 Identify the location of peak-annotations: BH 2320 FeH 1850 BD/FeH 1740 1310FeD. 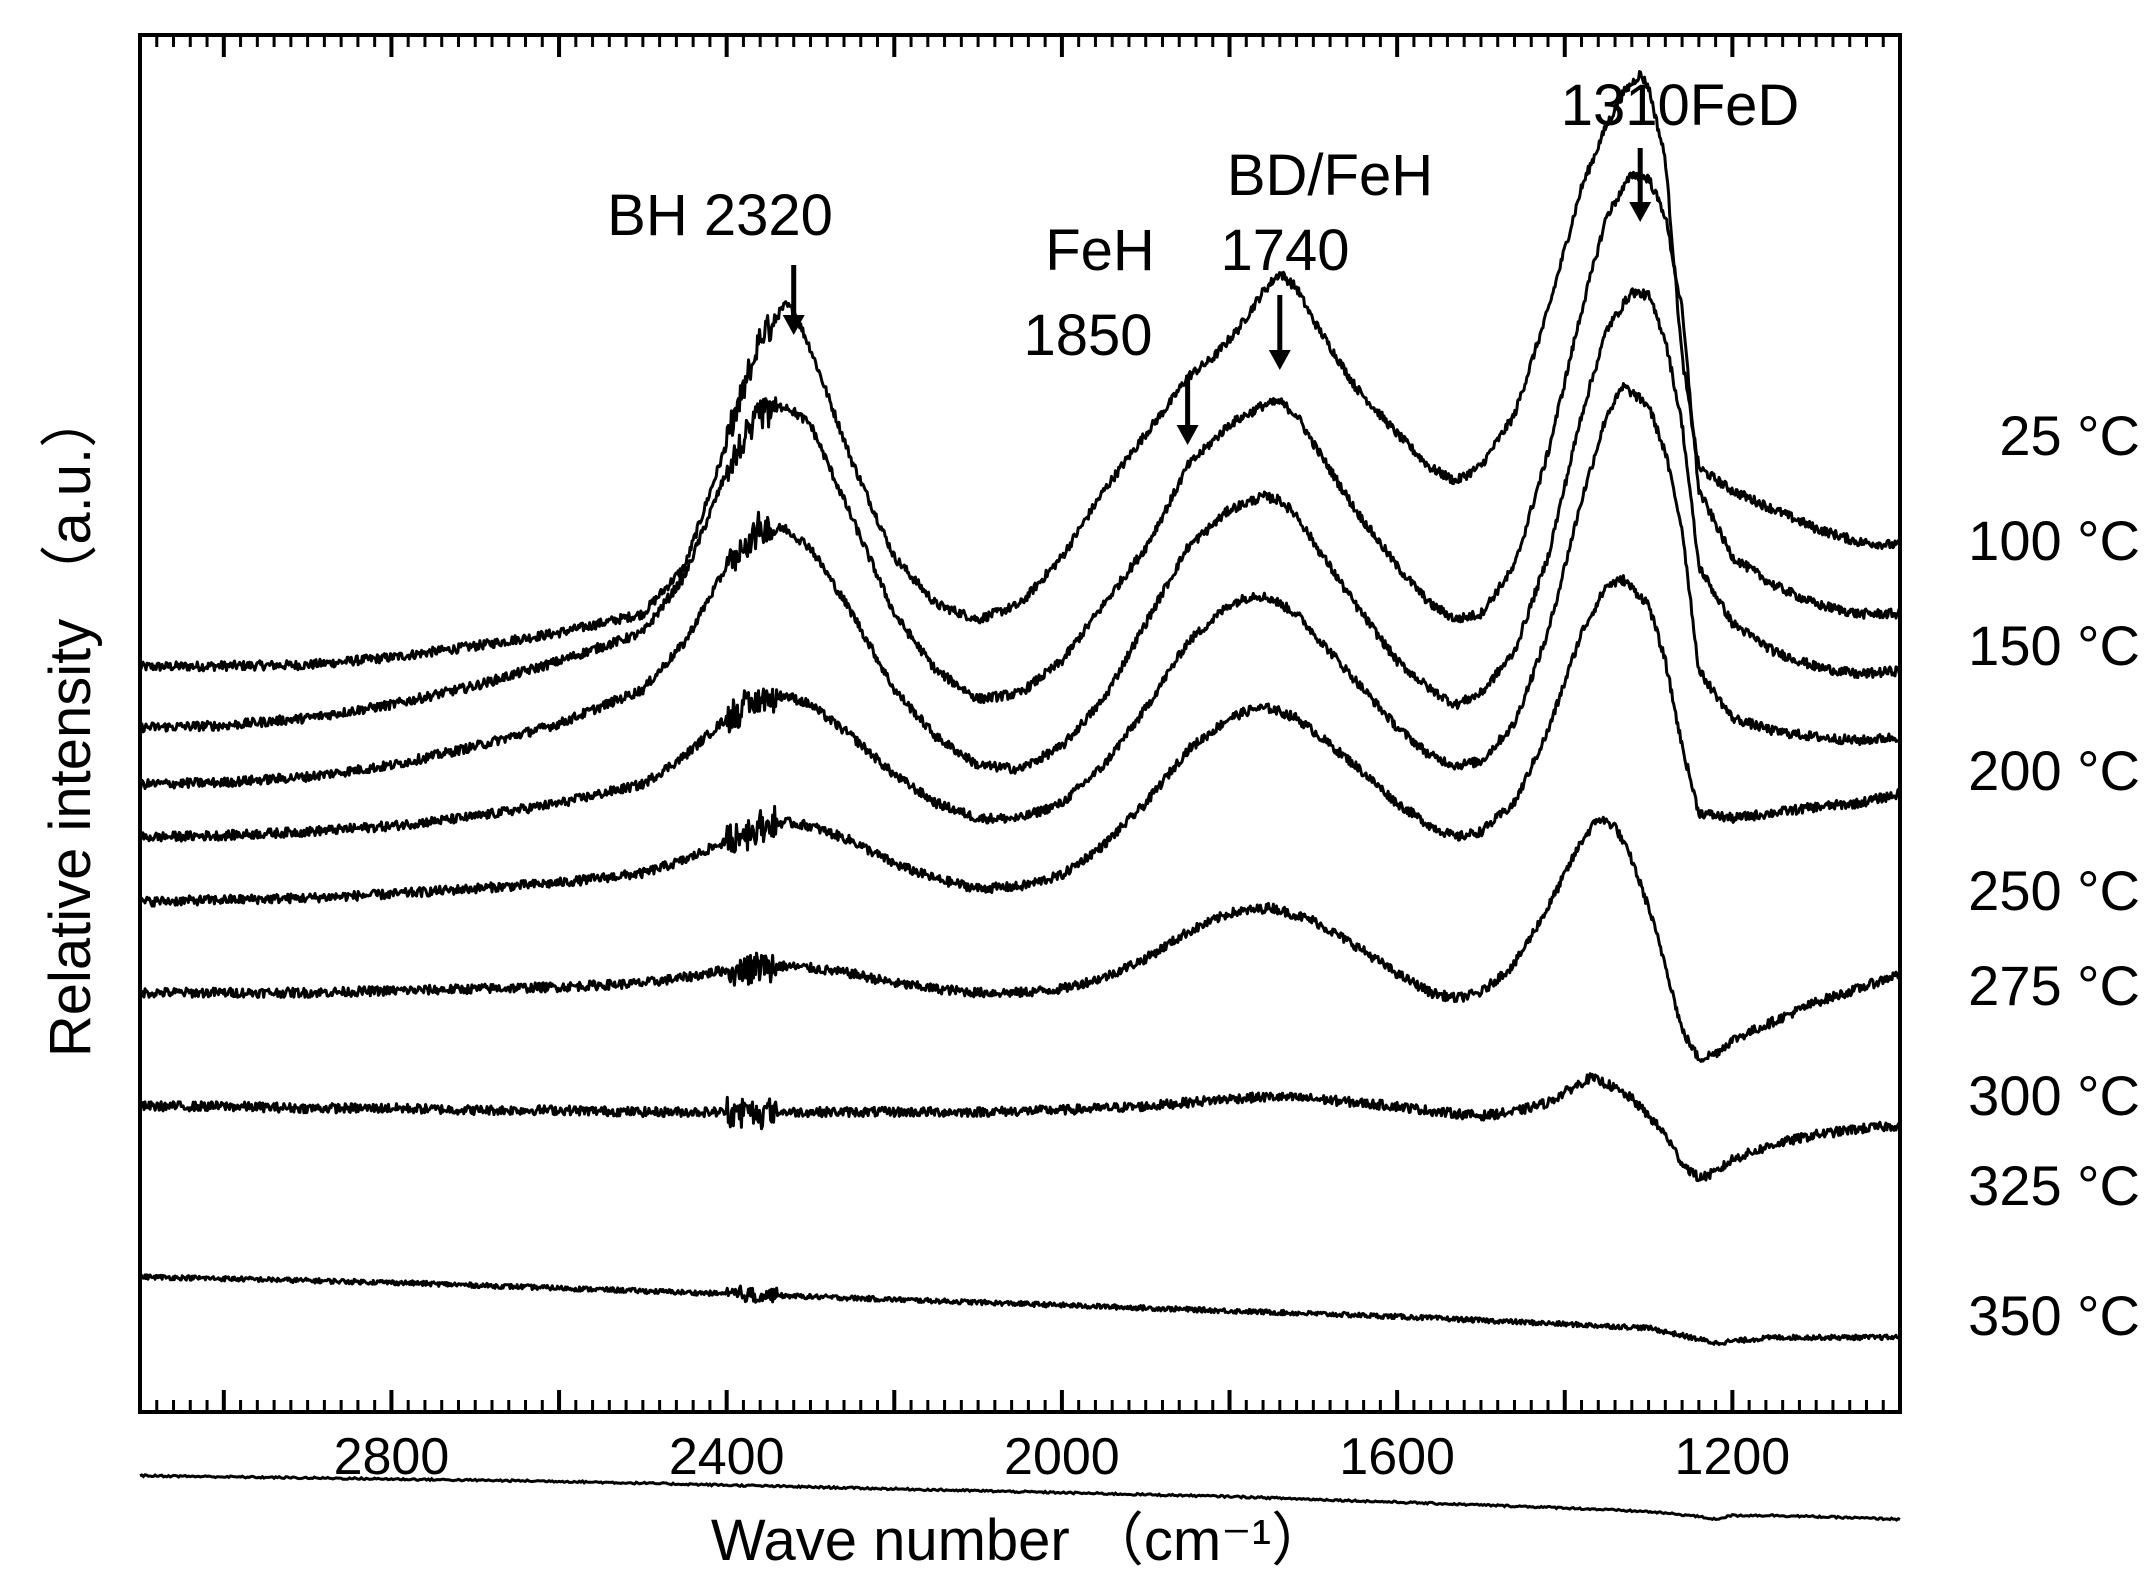
(1203, 259).